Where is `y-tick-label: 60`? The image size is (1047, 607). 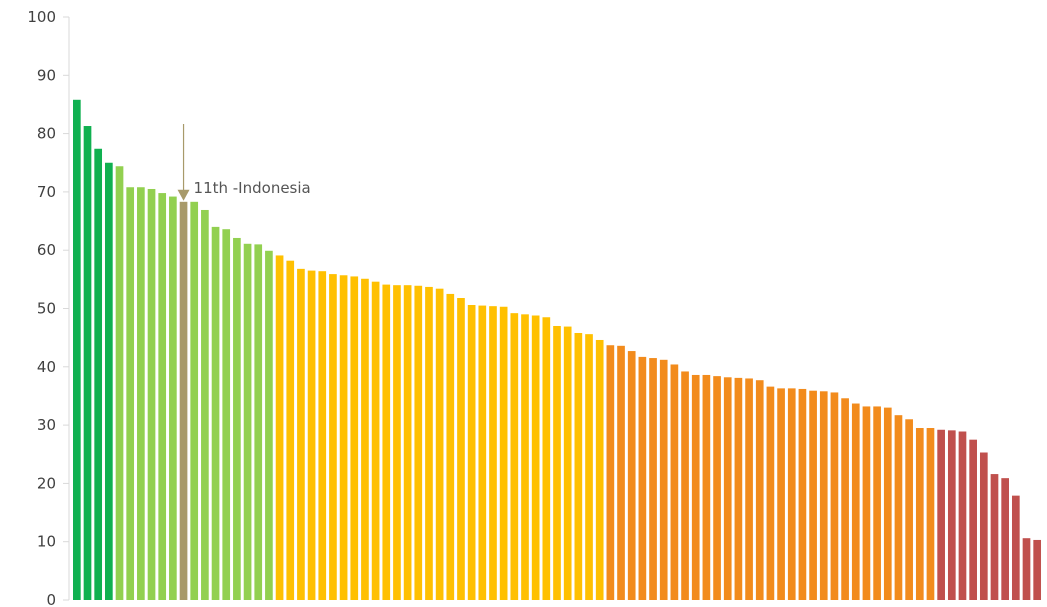 y-tick-label: 60 is located at coordinates (46, 250).